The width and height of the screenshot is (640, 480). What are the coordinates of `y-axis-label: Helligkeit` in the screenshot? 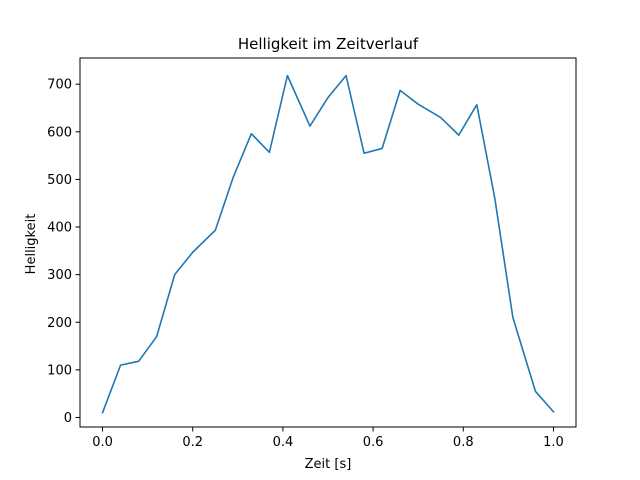 It's located at (31, 244).